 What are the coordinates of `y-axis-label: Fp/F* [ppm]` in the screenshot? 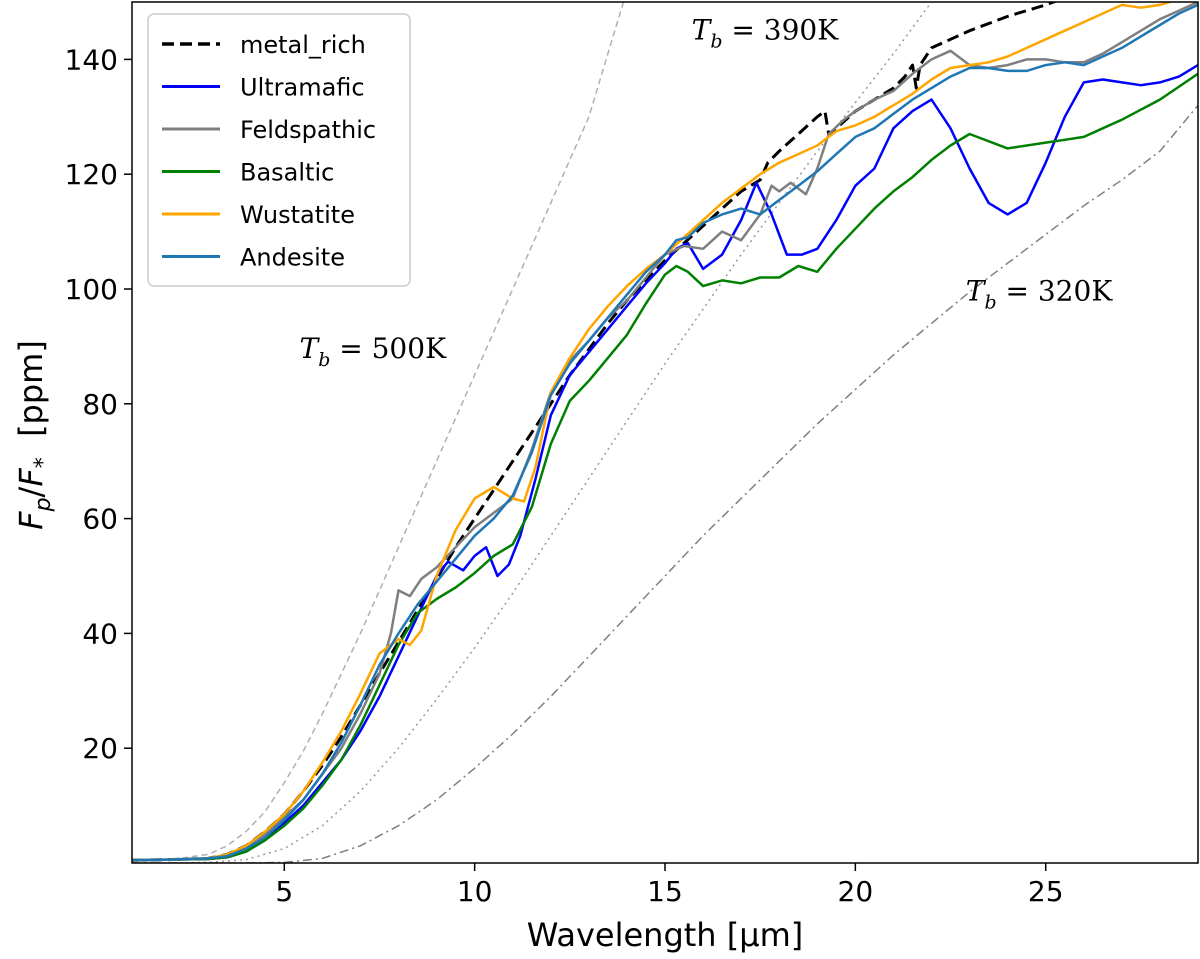 It's located at (34, 435).